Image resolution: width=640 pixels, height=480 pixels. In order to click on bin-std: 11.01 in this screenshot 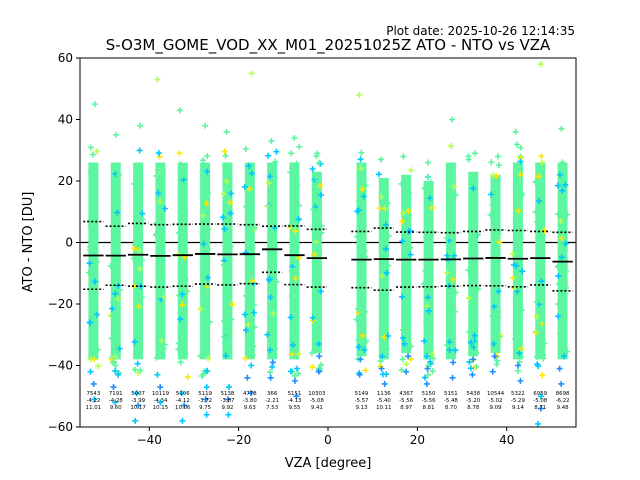, I will do `click(93, 408)`.